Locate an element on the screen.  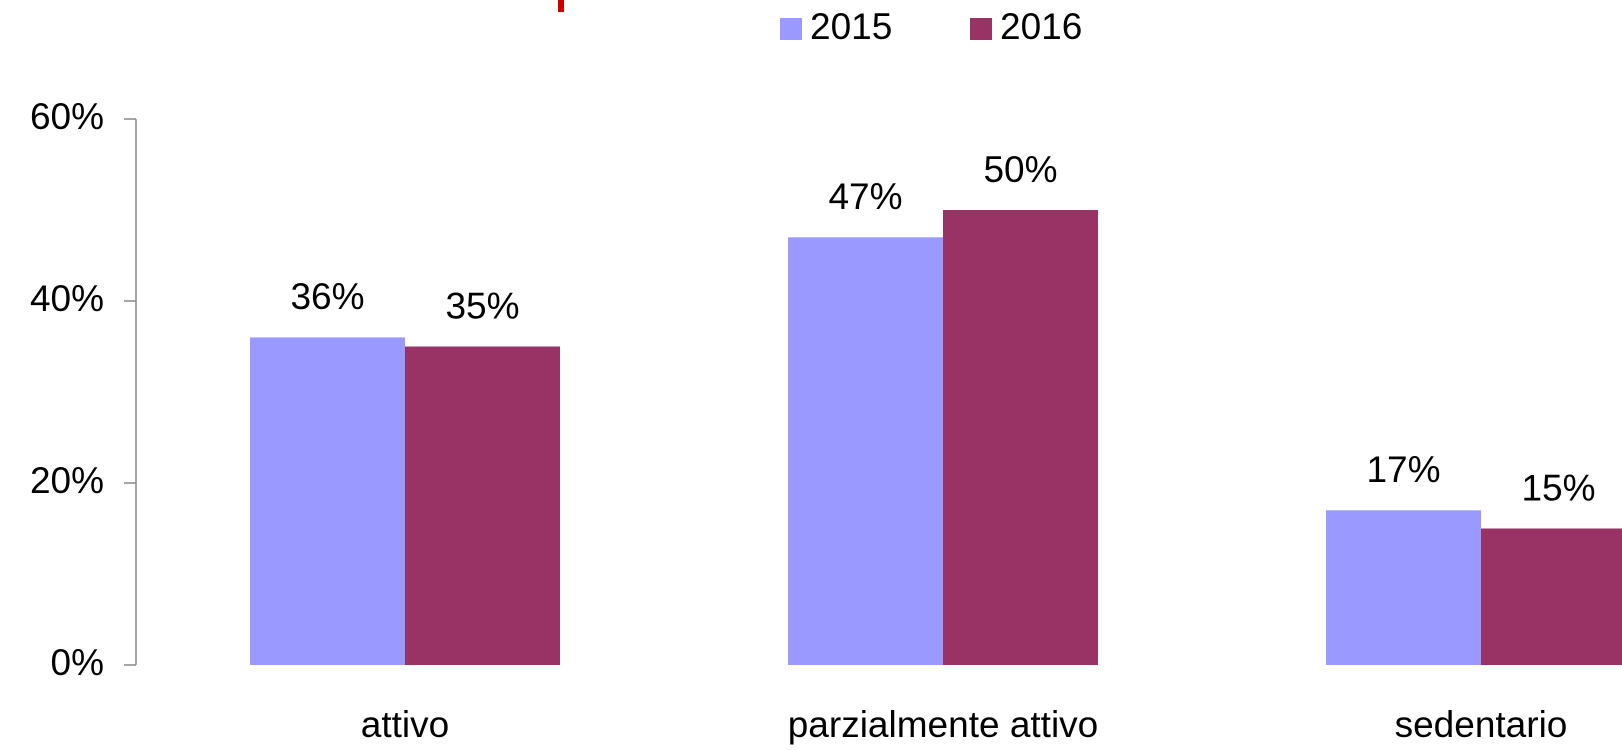
x-tick-label: parzialmente attivo is located at coordinates (943, 724).